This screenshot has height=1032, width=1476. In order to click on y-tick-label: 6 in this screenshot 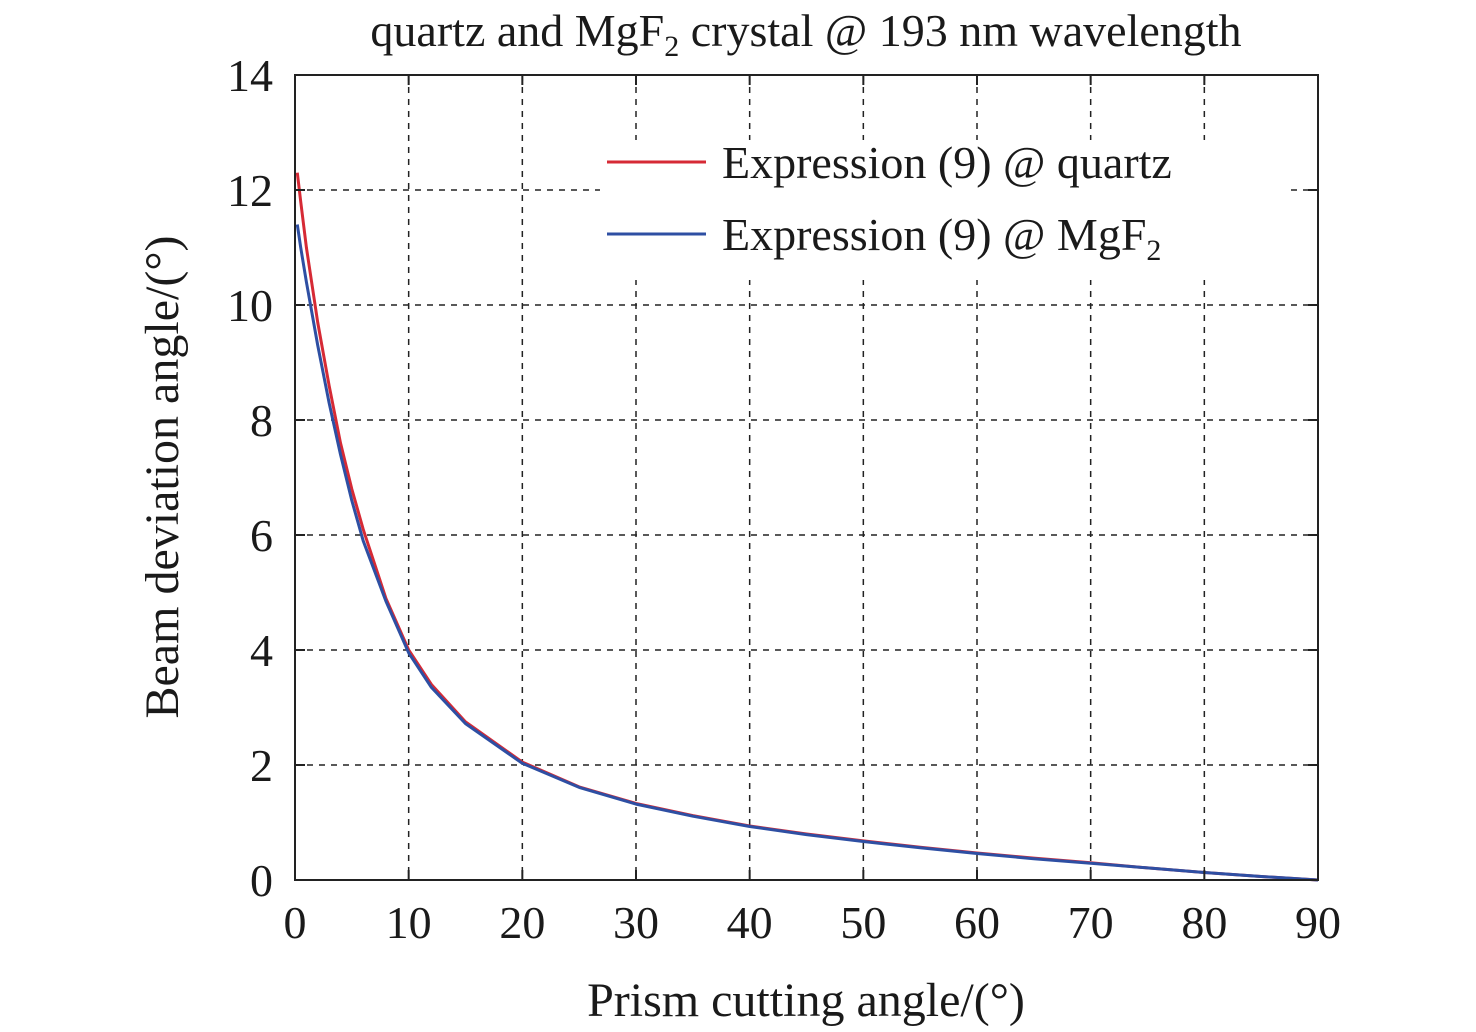, I will do `click(261, 535)`.